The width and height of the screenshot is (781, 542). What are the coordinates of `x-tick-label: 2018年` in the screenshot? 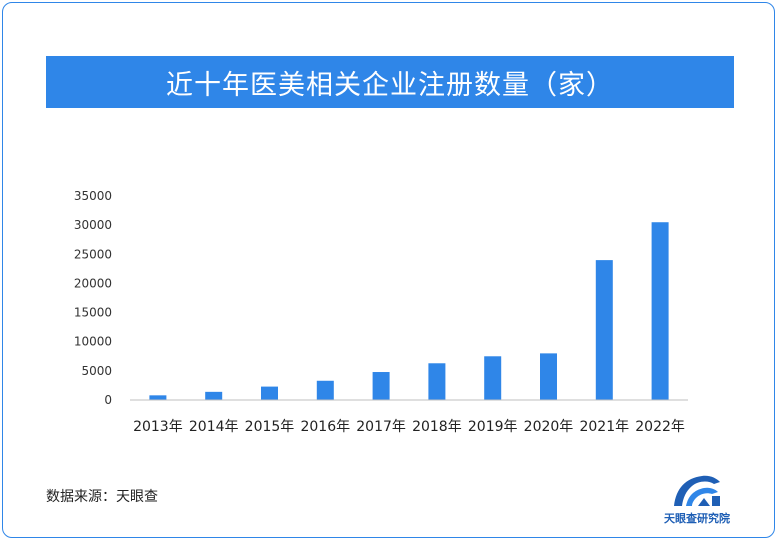 It's located at (437, 427).